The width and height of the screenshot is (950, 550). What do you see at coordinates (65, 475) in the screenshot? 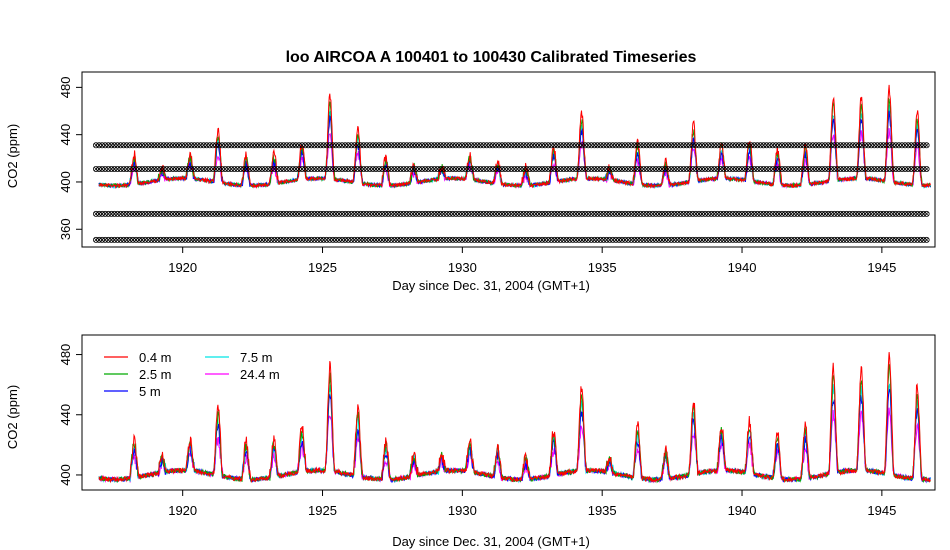
I see `bottom-y-tick-label: 400` at bounding box center [65, 475].